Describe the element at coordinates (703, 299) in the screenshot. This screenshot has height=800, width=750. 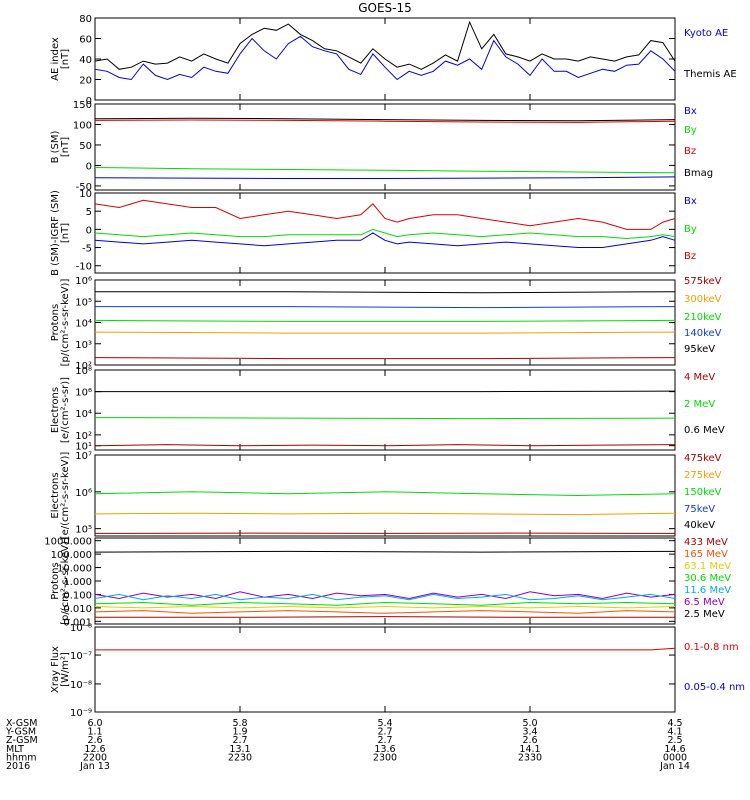
I see `legend-entry: 300keV` at that location.